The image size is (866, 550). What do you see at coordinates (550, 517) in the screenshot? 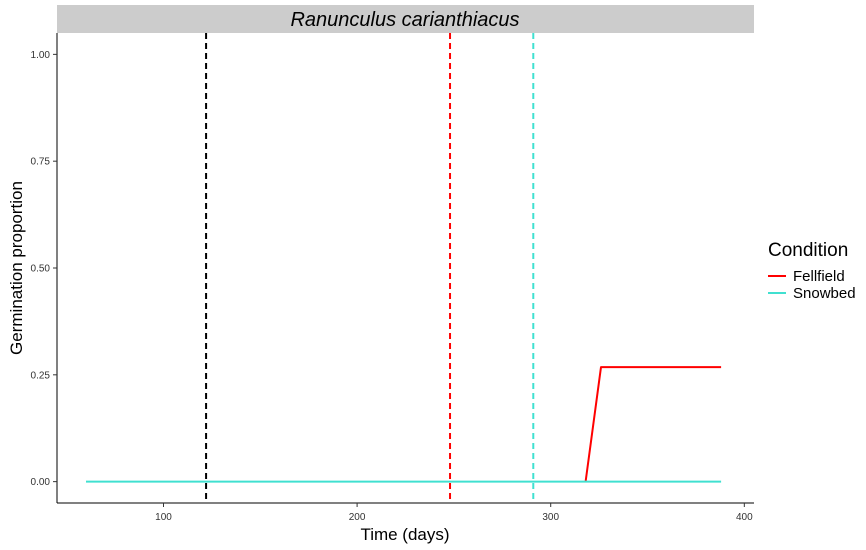
I see `x-tick-label: 300` at bounding box center [550, 517].